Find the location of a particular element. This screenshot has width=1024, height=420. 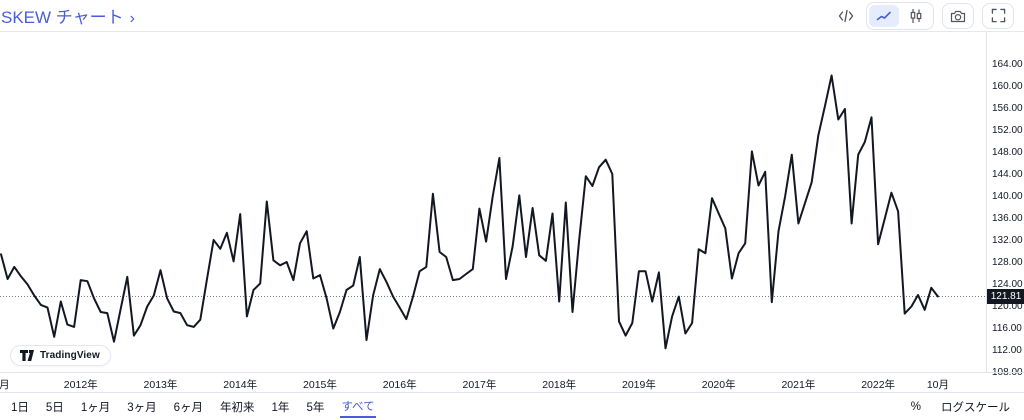

date-range-selector: 1日 5日 1ヶ月 3ヶ月 6ヶ月 年初来 1年 5年 すべて is located at coordinates (193, 407).